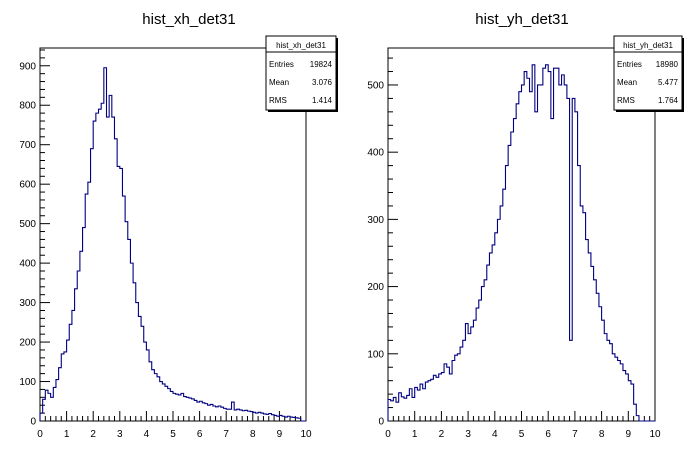  What do you see at coordinates (667, 64) in the screenshot?
I see `stats-value: 18980` at bounding box center [667, 64].